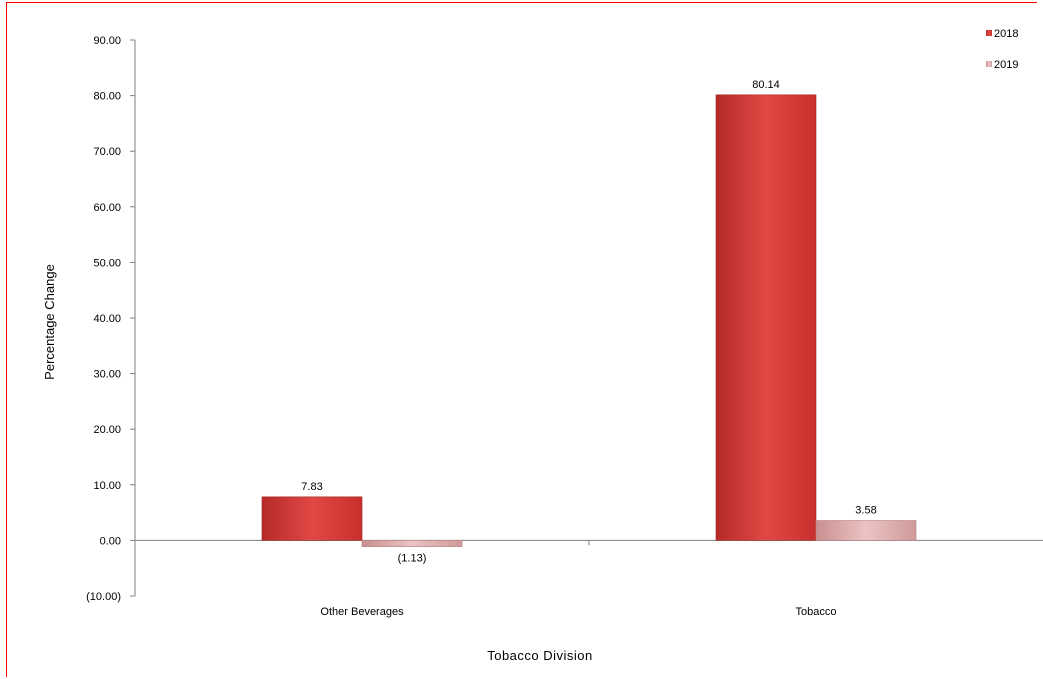 This screenshot has width=1043, height=679. What do you see at coordinates (107, 208) in the screenshot?
I see `y-tick-label: 60.00` at bounding box center [107, 208].